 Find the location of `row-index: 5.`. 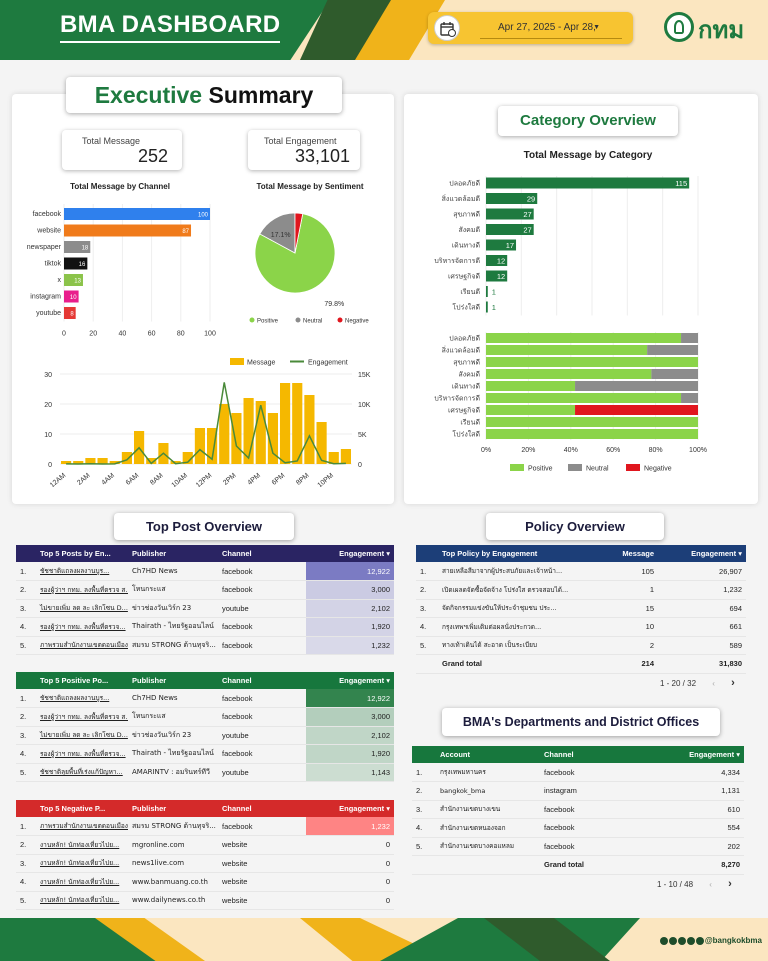

row-index: 5. is located at coordinates (424, 846).